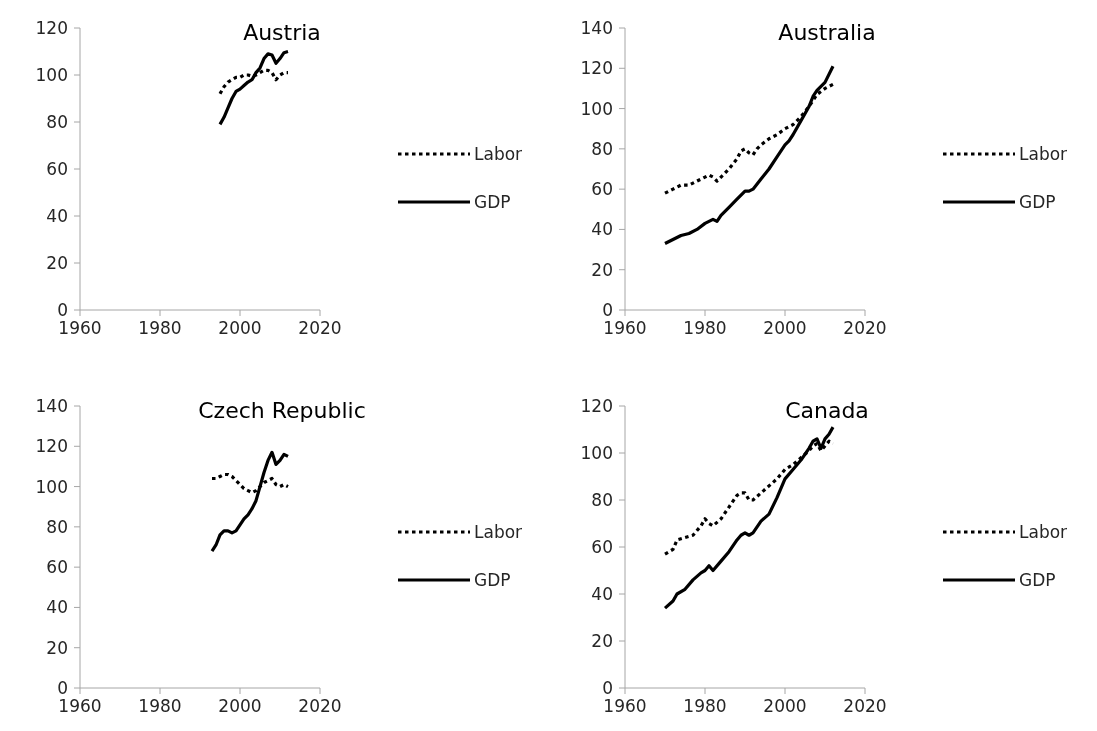 The image size is (1097, 731). What do you see at coordinates (282, 32) in the screenshot?
I see `chart-title: Austria` at bounding box center [282, 32].